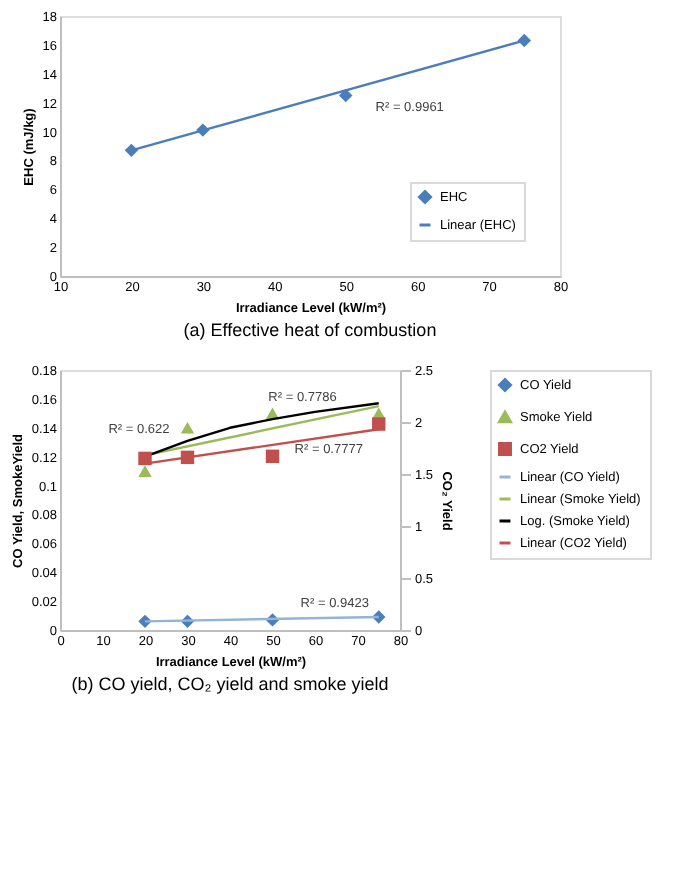 This screenshot has height=872, width=680. Describe the element at coordinates (230, 684) in the screenshot. I see `text: (b) CO yield, CO₂ yield and smoke yield` at that location.